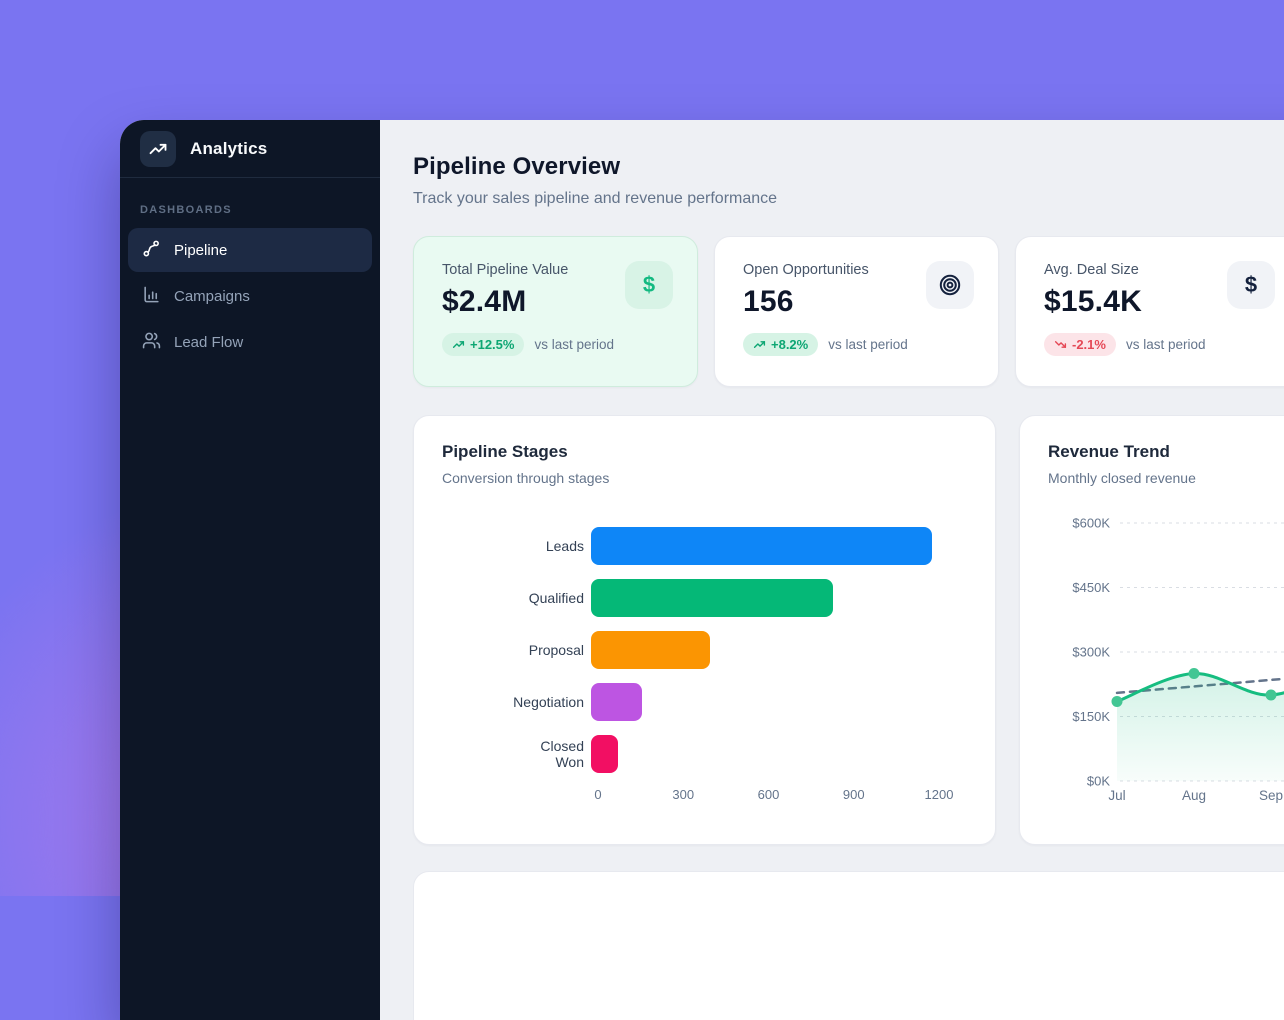  Describe the element at coordinates (1098, 781) in the screenshot. I see `y-tick-label: $0K` at that location.